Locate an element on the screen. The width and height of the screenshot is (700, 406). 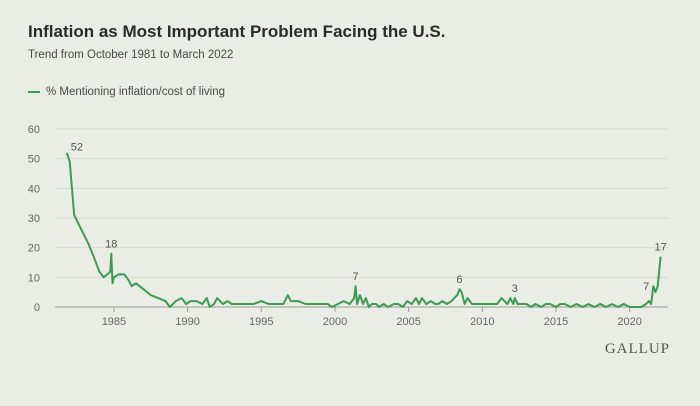
x-tick-label: 1985 is located at coordinates (114, 322).